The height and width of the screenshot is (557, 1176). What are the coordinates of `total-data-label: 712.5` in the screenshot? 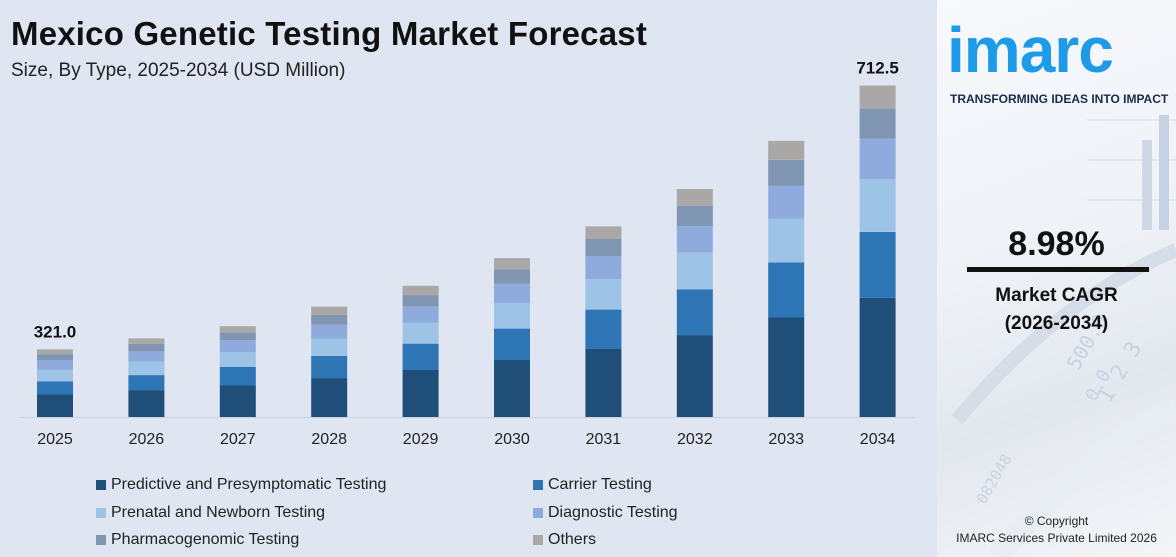 It's located at (877, 67).